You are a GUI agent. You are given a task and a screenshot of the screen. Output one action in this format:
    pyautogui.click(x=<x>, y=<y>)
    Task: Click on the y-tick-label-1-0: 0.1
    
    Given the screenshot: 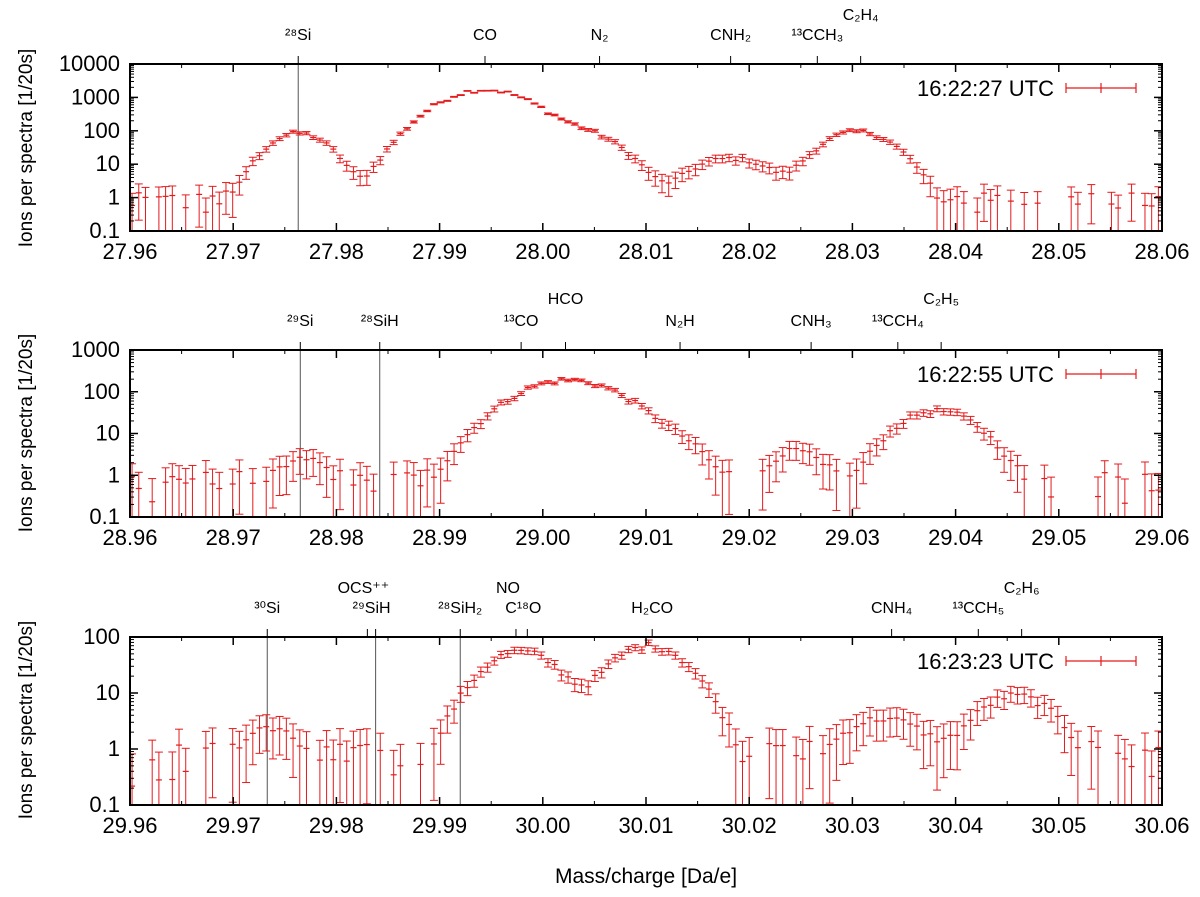 What is the action you would take?
    pyautogui.click(x=104, y=230)
    